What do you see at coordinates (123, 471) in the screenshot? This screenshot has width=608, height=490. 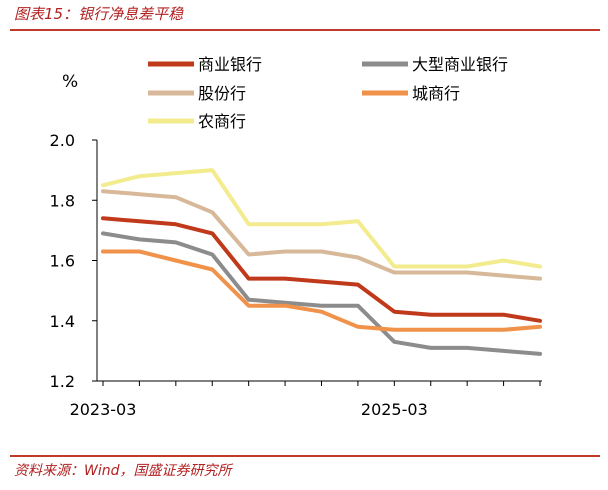 I see `source-note: 资料来源：Wind，国盛证券研究所` at bounding box center [123, 471].